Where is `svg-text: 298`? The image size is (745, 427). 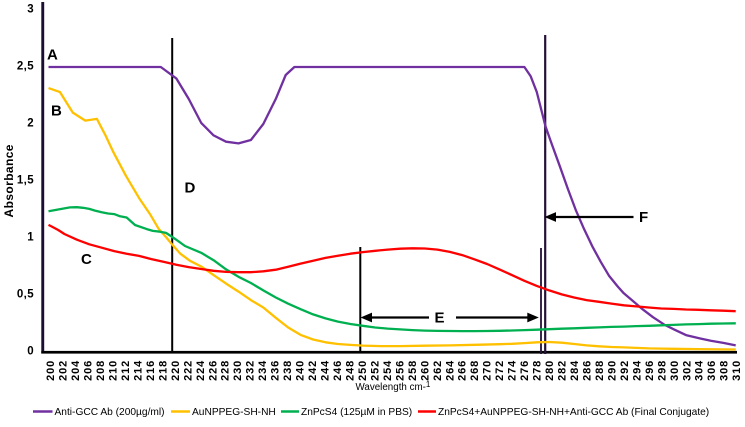 svg-text: 298 is located at coordinates (662, 370).